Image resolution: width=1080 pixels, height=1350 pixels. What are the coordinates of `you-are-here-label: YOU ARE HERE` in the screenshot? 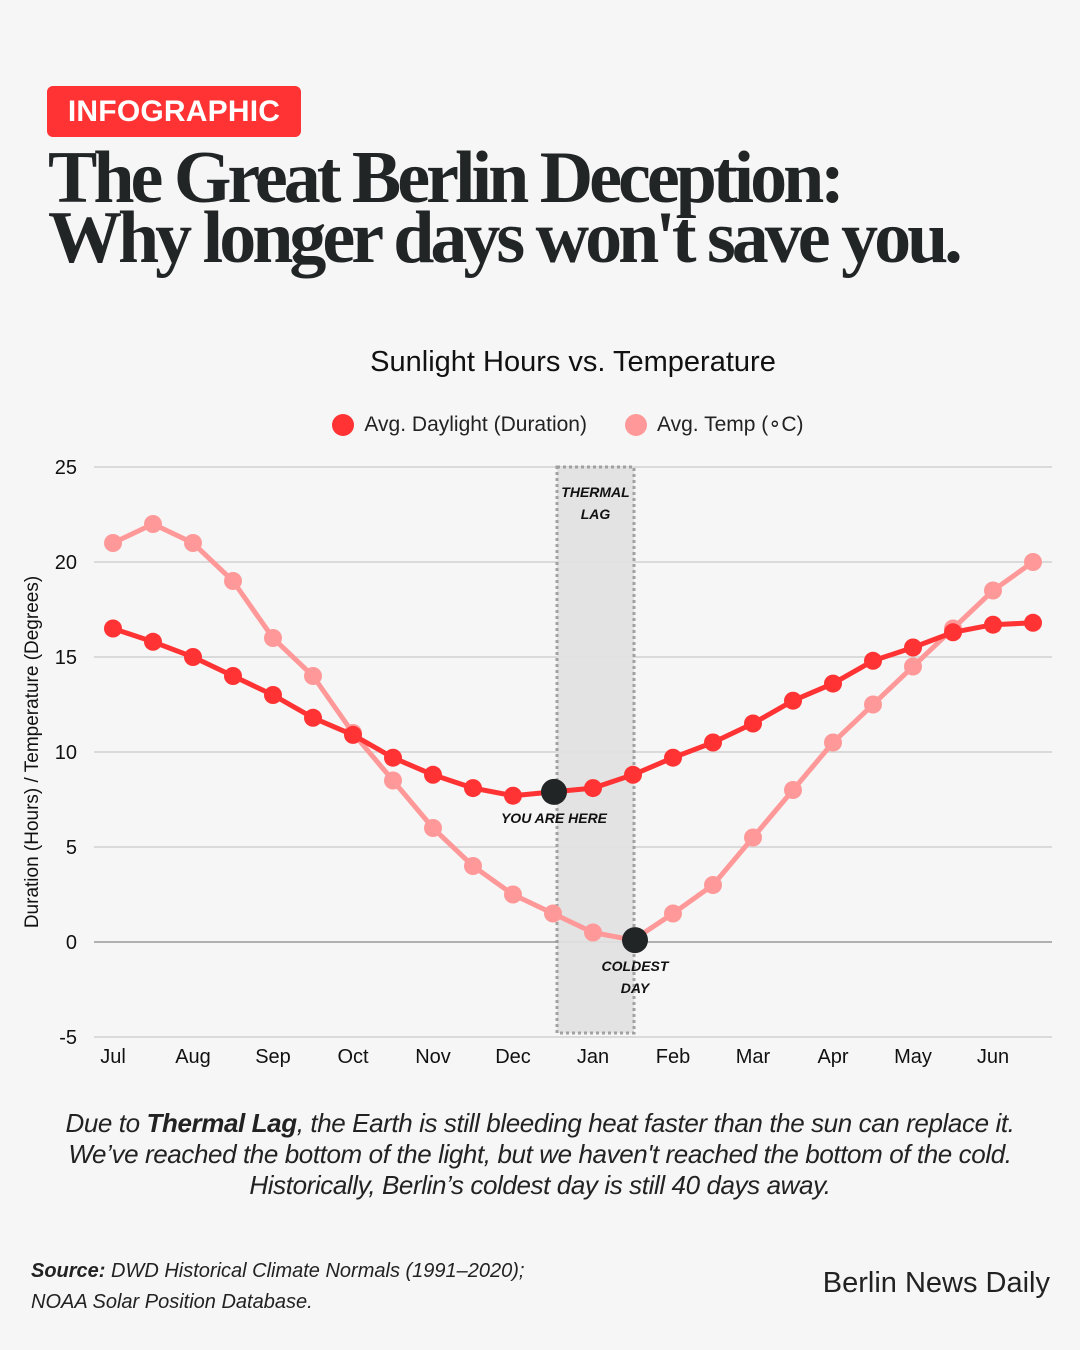 It's located at (554, 818).